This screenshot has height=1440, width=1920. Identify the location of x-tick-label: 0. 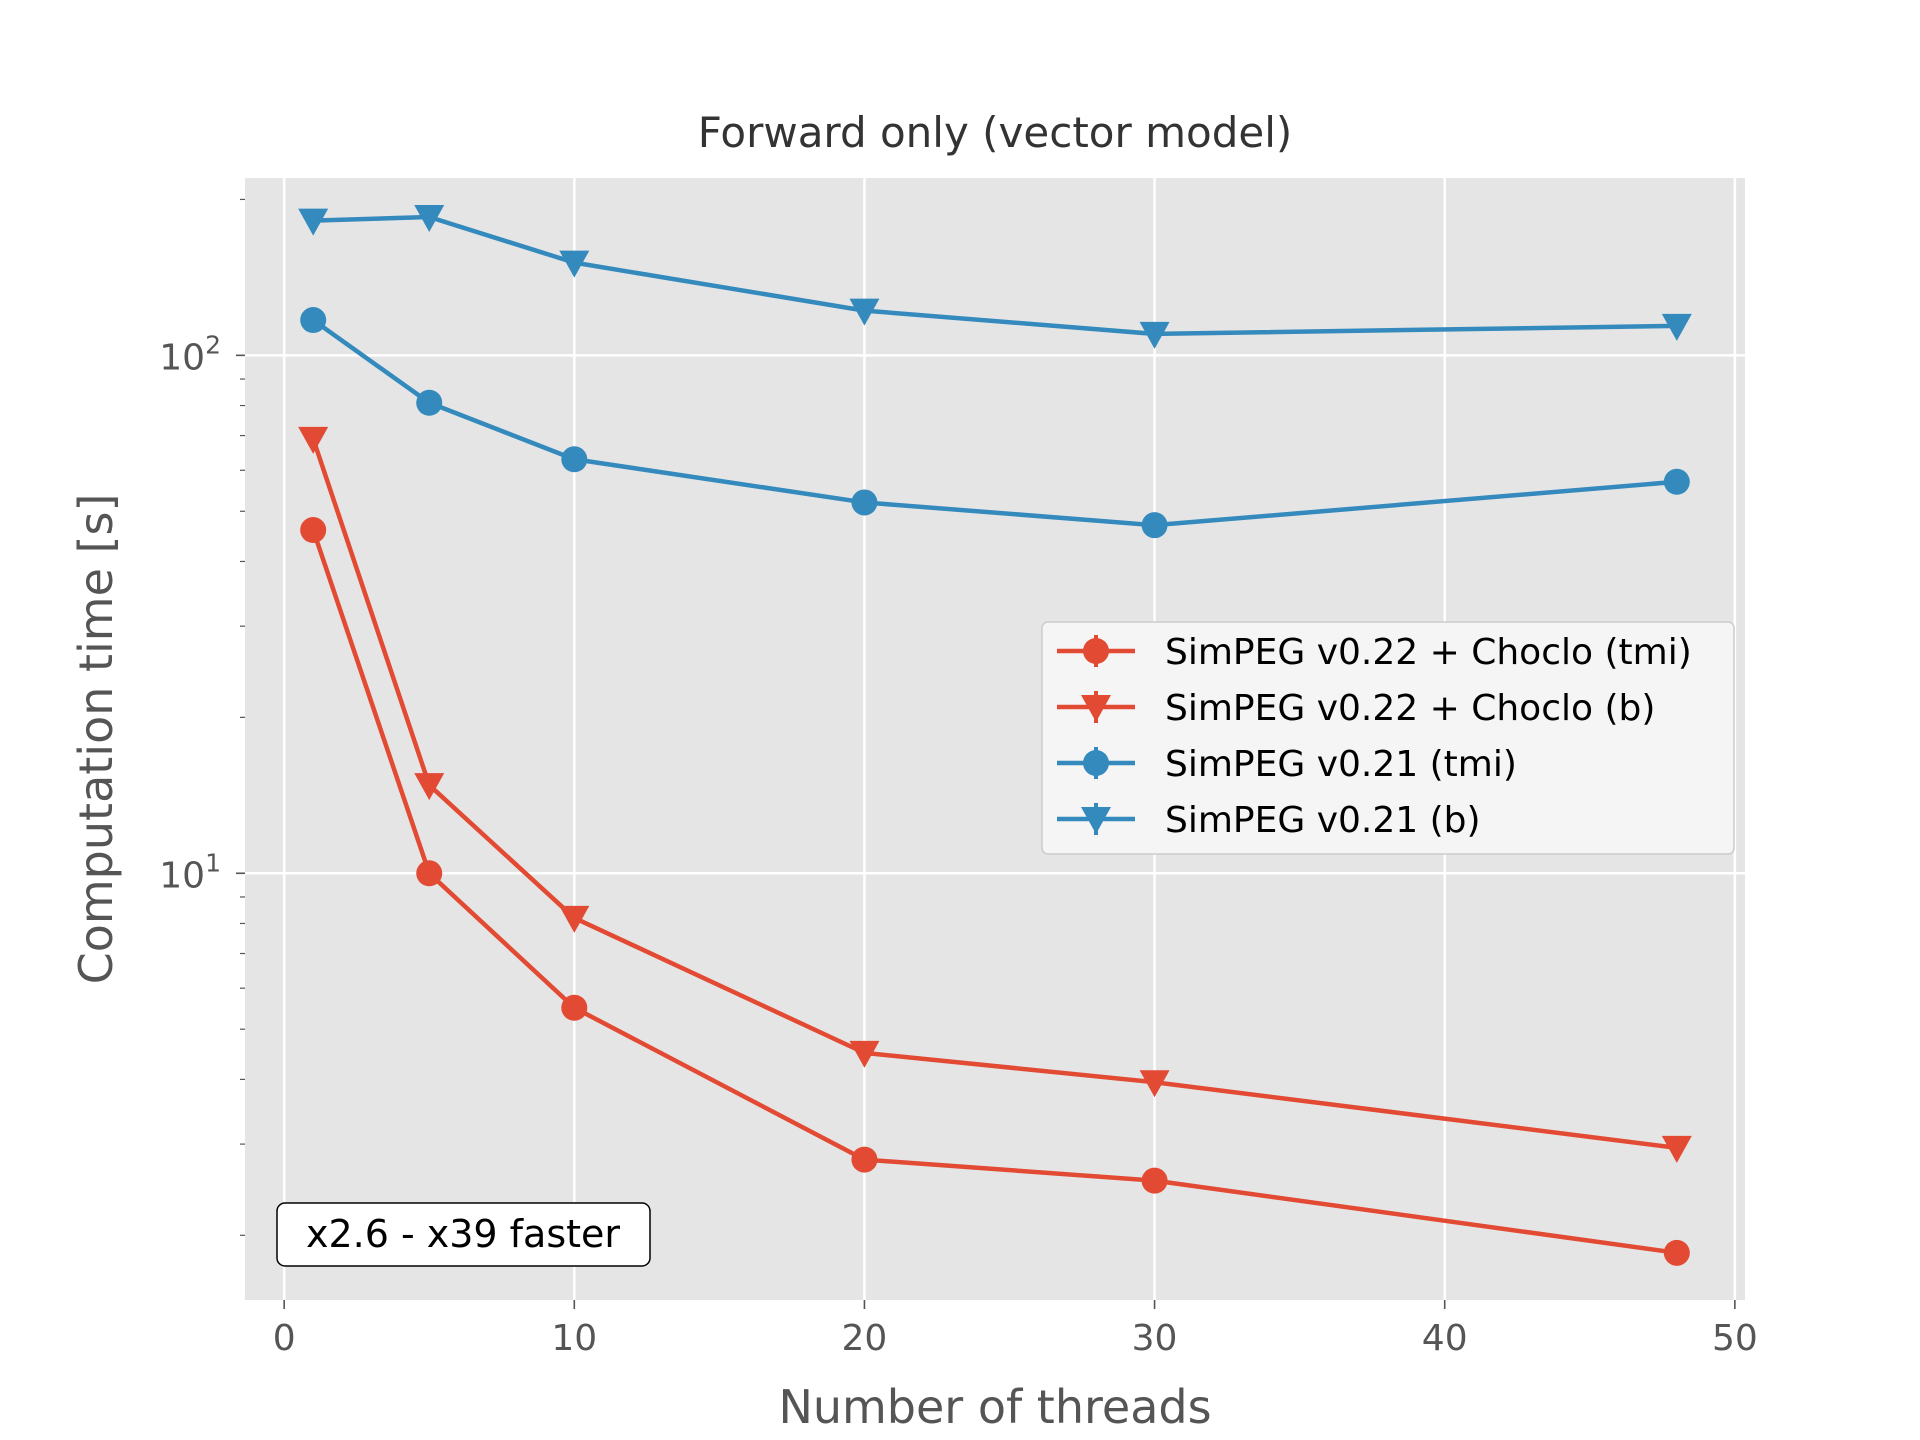
(284, 1338).